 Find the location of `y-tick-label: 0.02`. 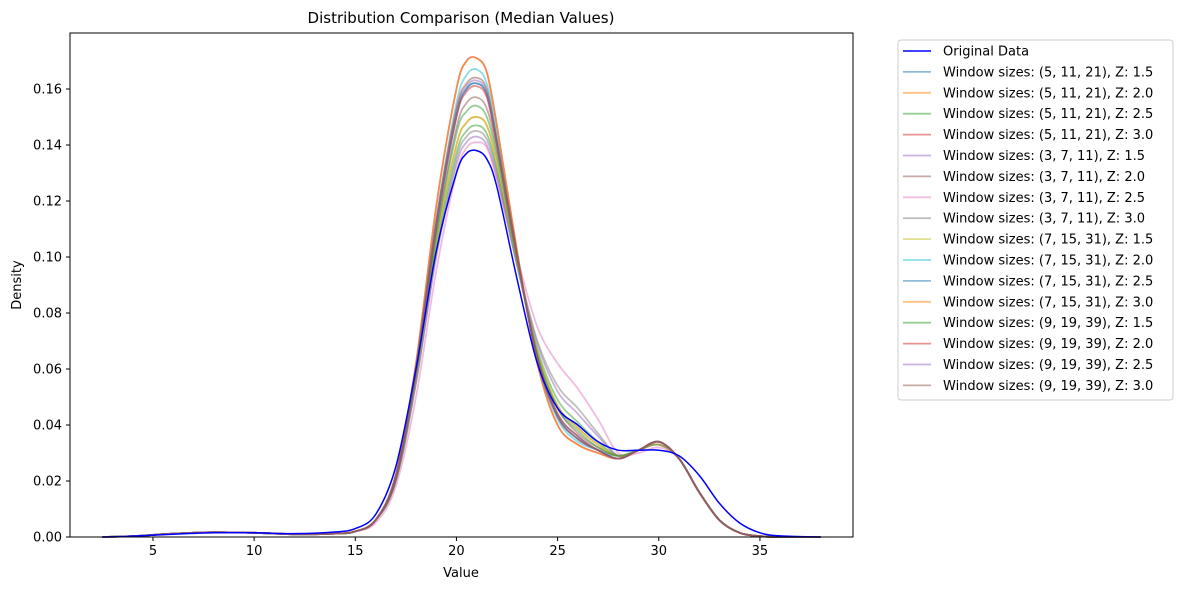

y-tick-label: 0.02 is located at coordinates (47, 482).